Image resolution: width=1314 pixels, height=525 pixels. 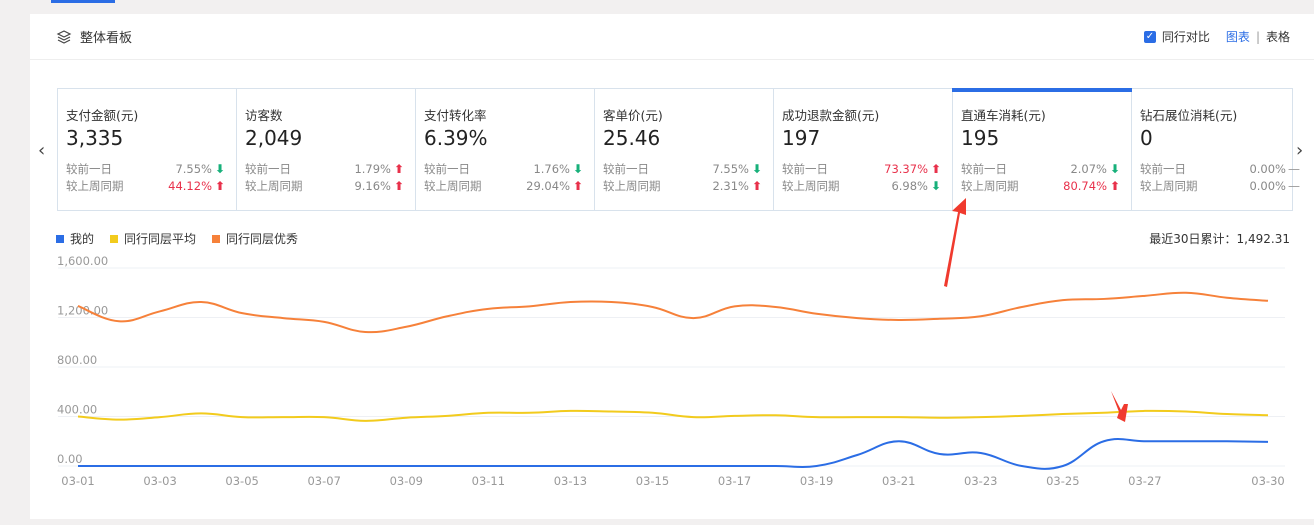 I want to click on metric-label: 访客数, so click(x=264, y=115).